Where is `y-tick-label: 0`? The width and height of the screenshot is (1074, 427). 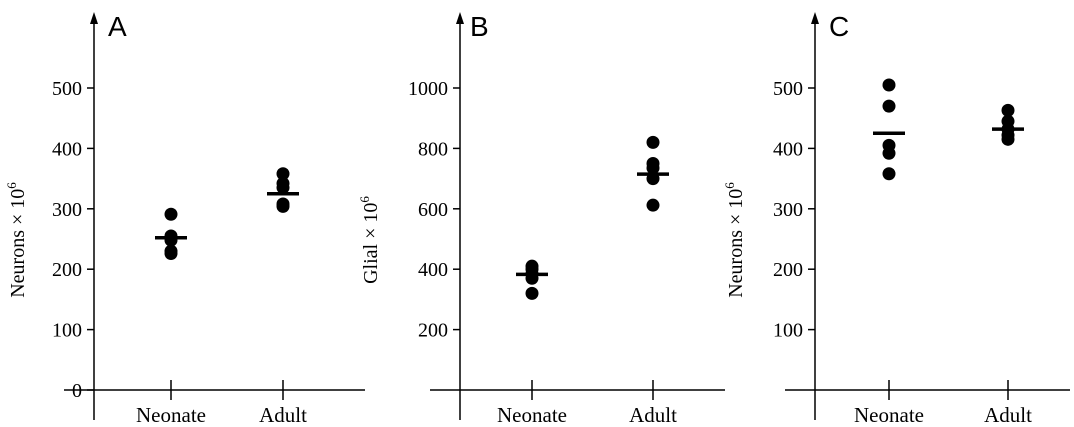 y-tick-label: 0 is located at coordinates (77, 391).